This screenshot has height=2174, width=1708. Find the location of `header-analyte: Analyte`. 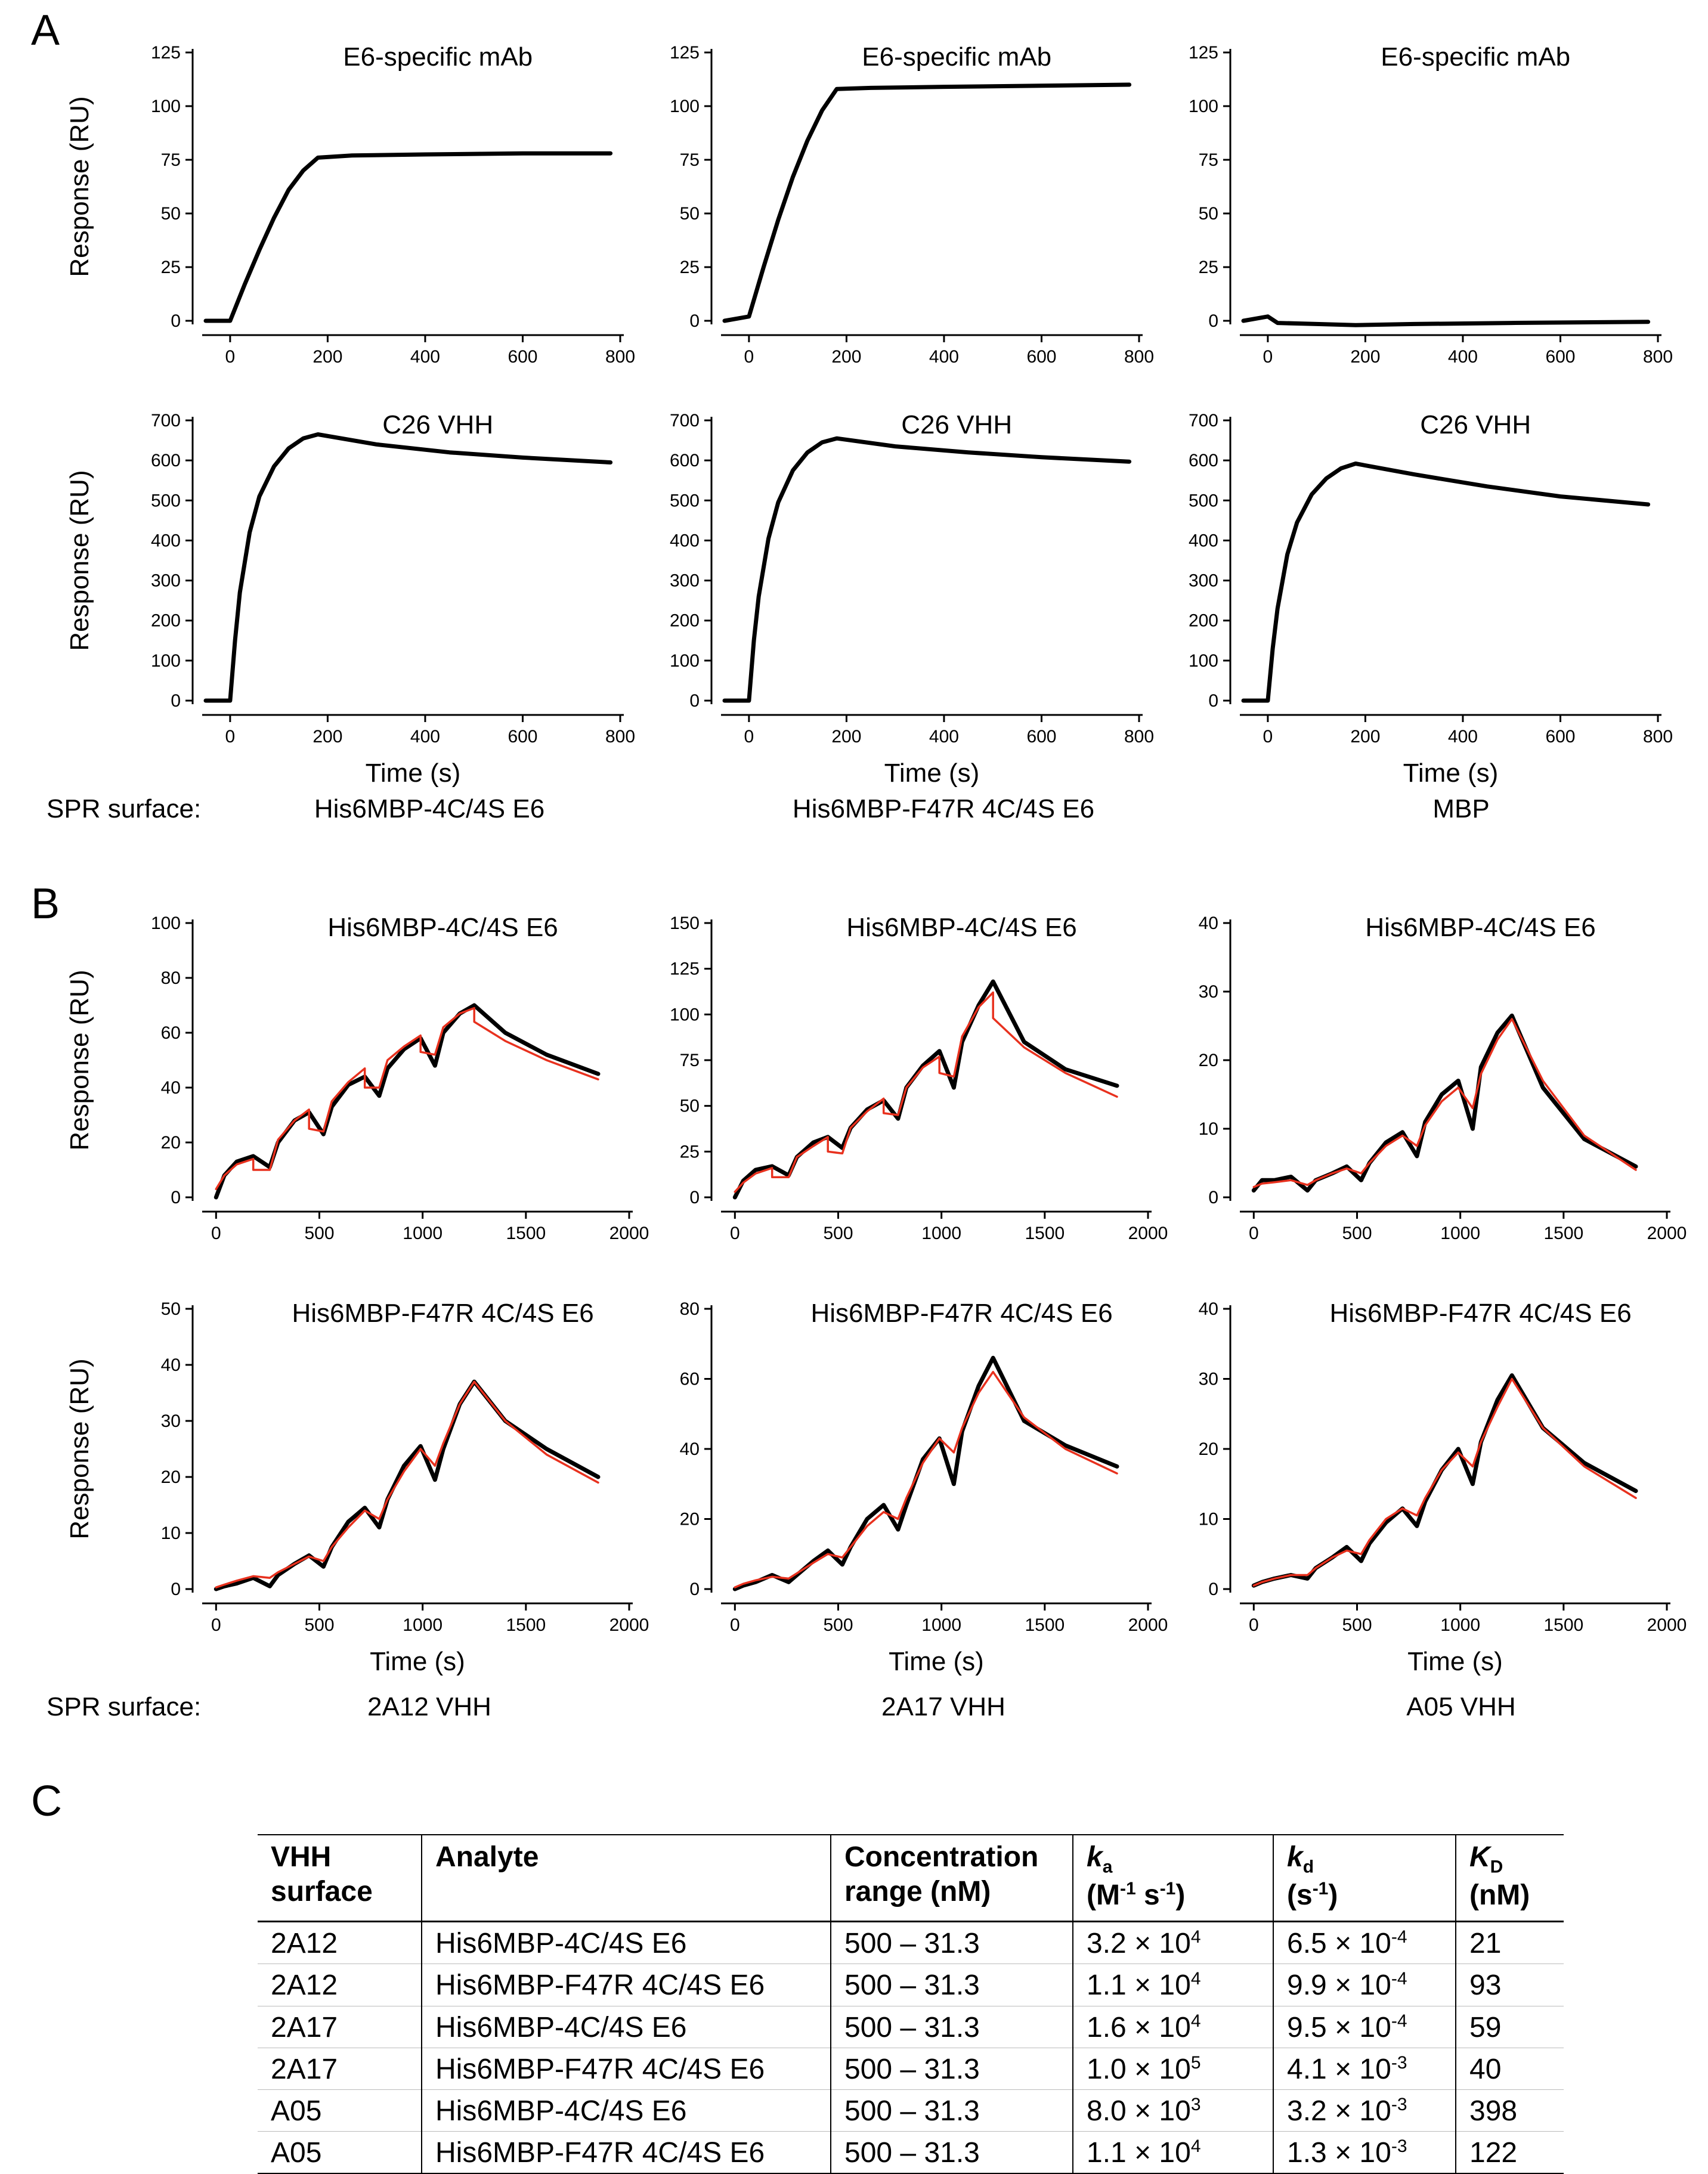

header-analyte: Analyte is located at coordinates (626, 1878).